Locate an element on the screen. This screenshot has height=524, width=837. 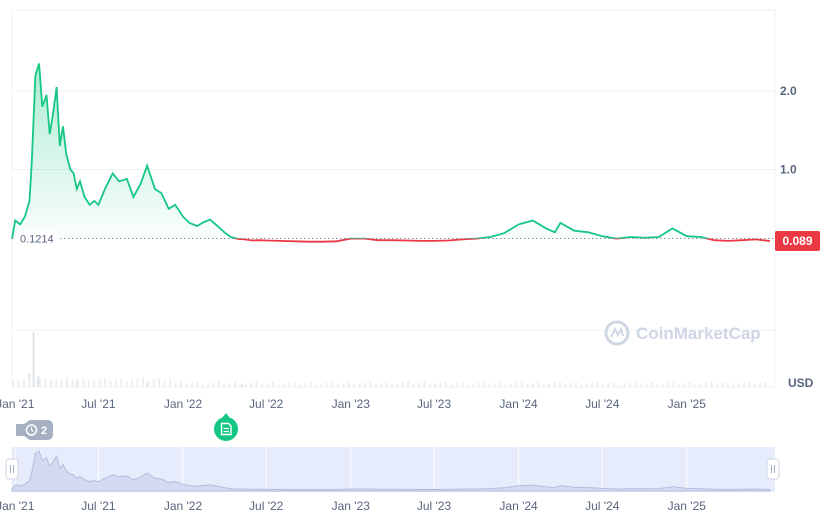
drag-handle-icon is located at coordinates (12, 469).